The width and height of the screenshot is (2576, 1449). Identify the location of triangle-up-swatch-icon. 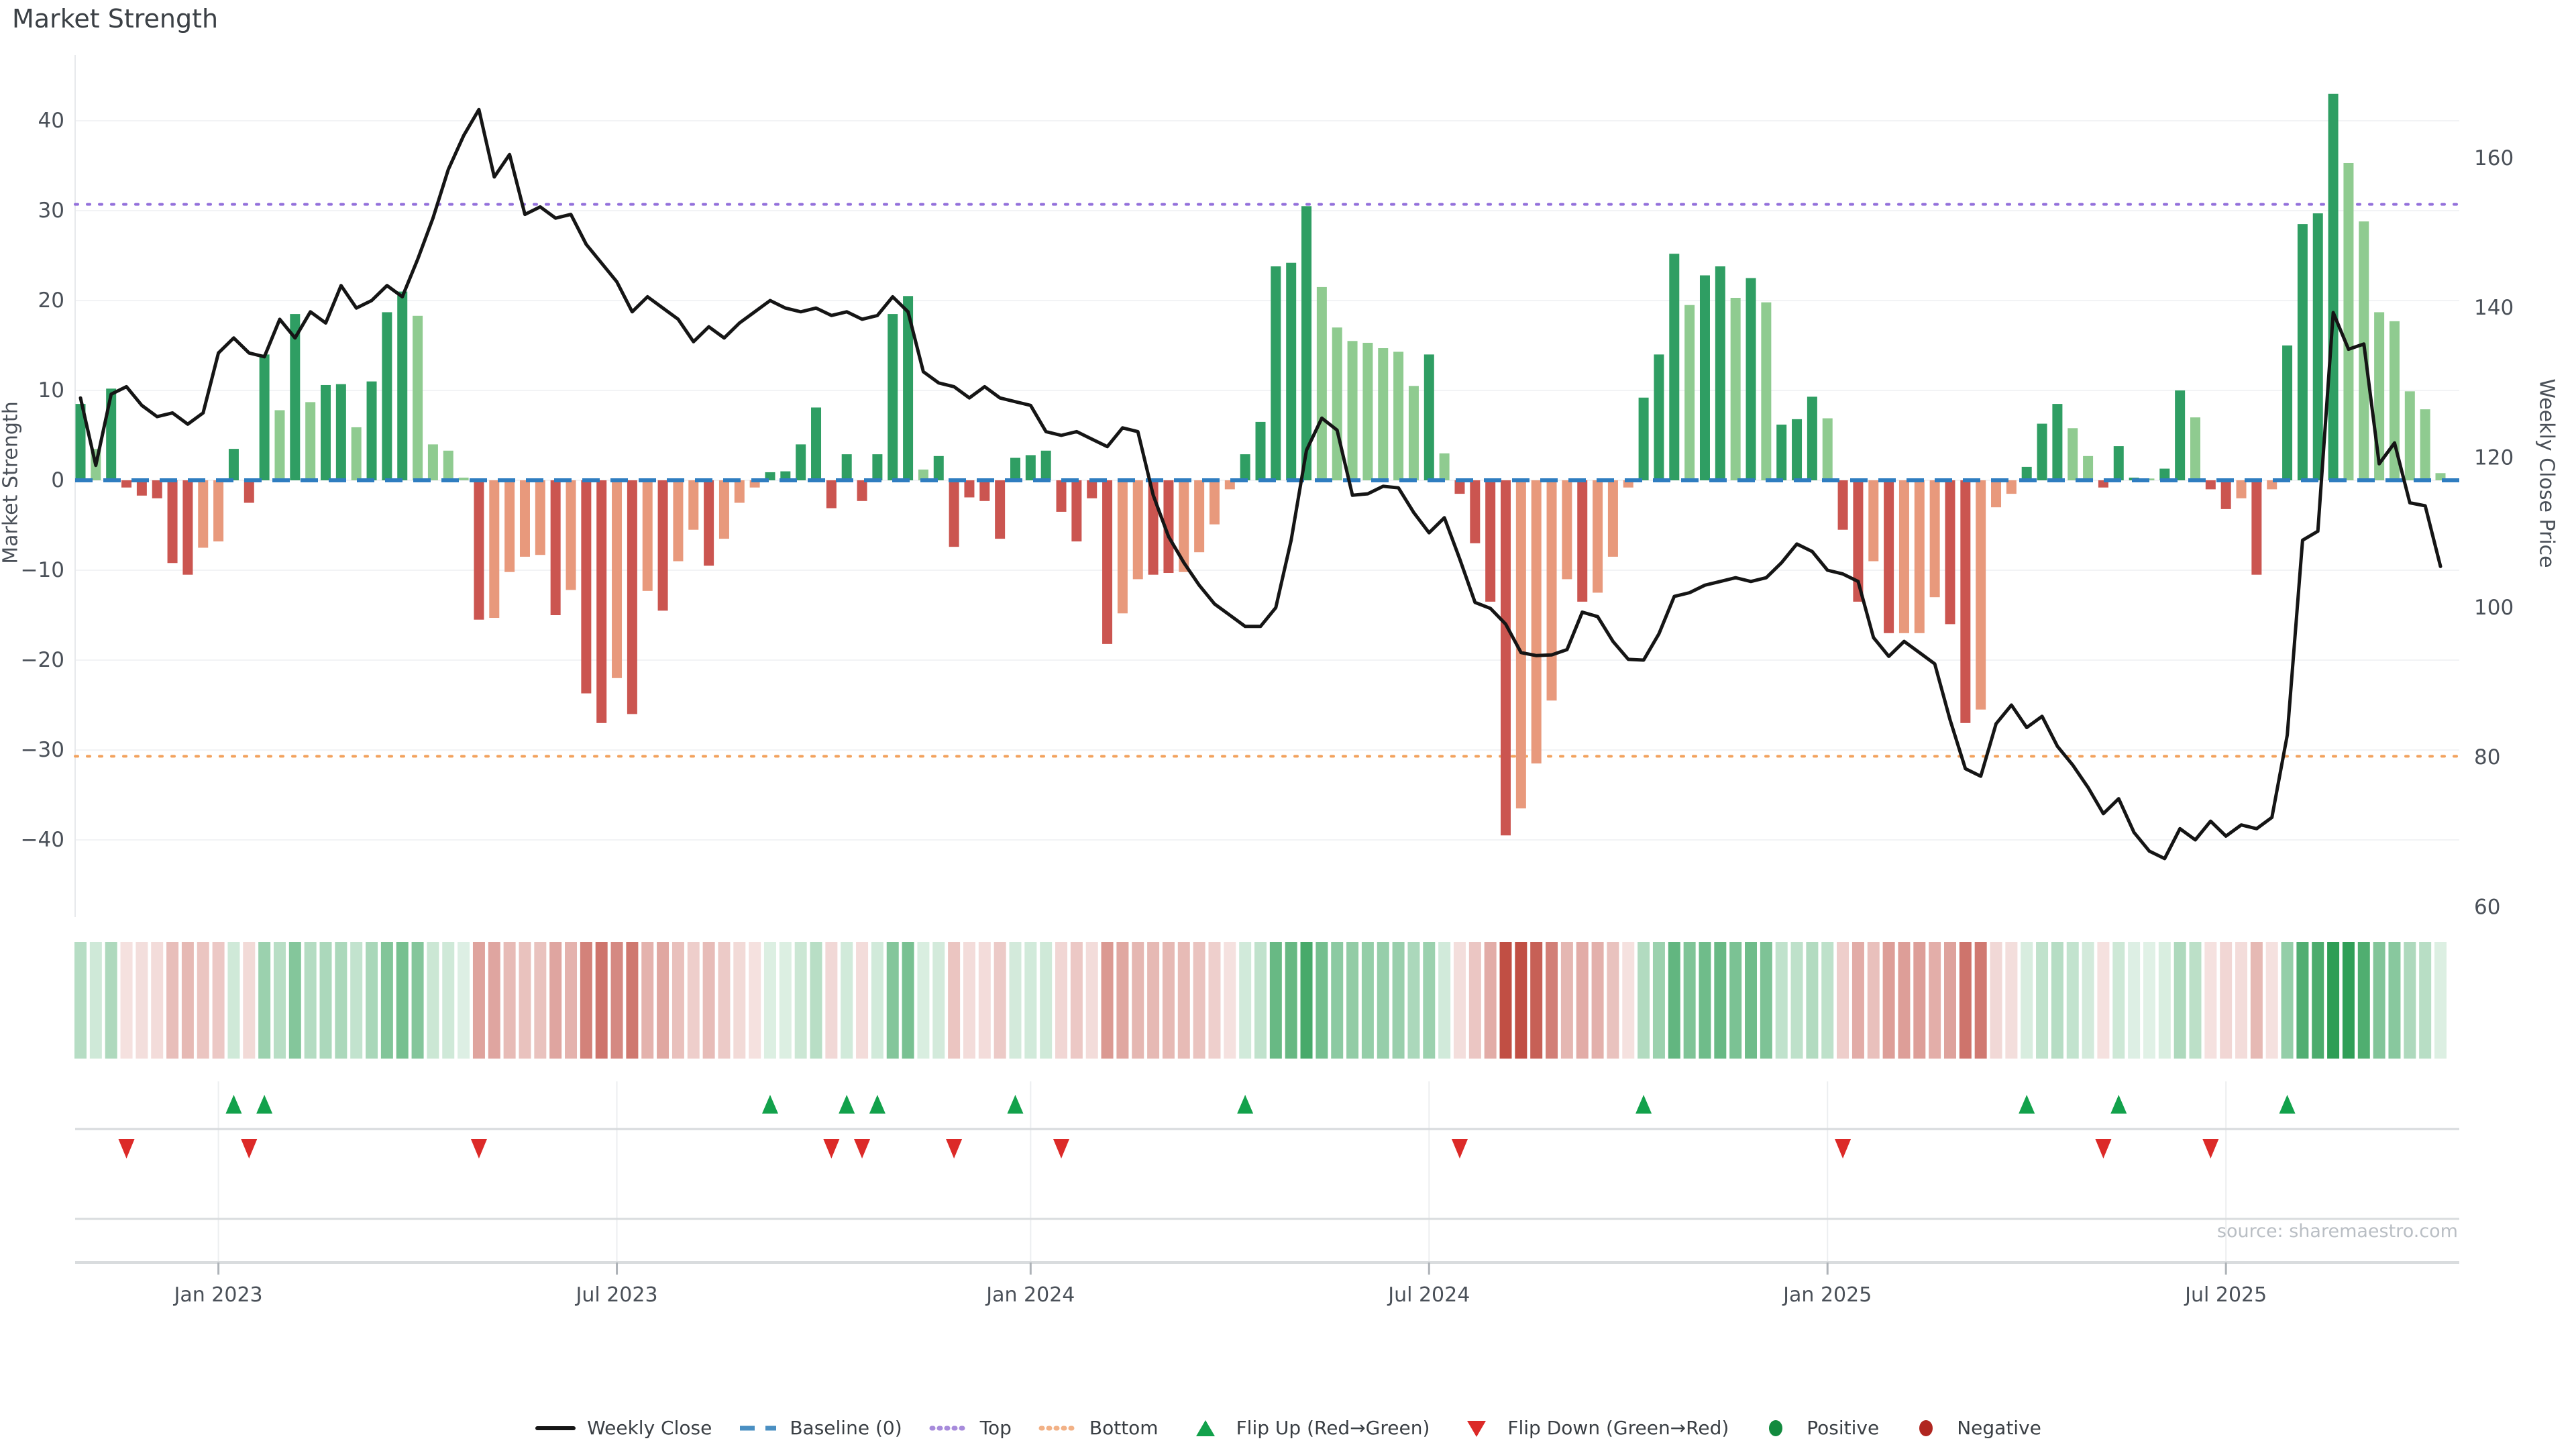
(1205, 1428).